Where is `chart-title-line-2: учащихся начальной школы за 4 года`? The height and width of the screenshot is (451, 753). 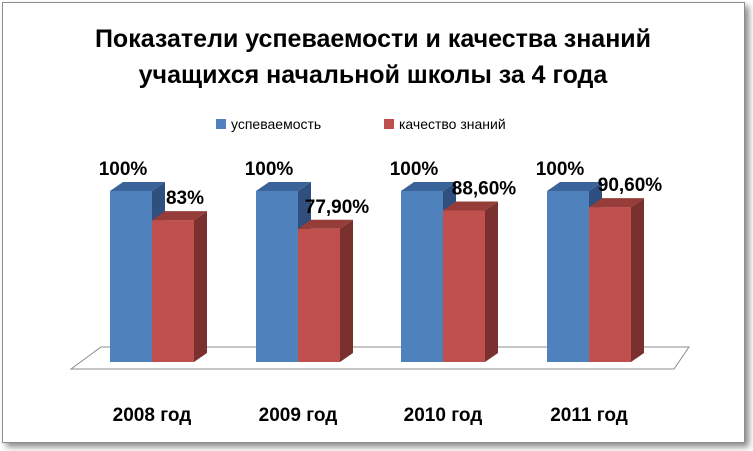
chart-title-line-2: учащихся начальной школы за 4 года is located at coordinates (374, 75).